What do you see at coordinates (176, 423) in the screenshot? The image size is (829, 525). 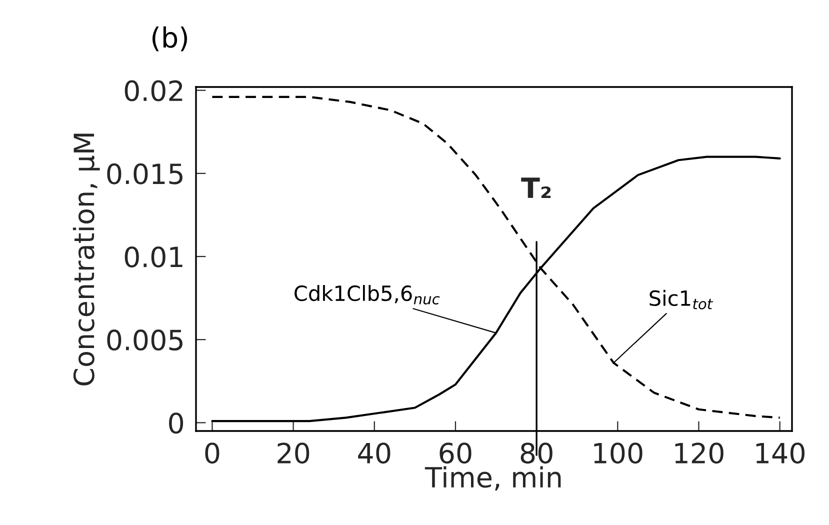 I see `y-tick-label: 0` at bounding box center [176, 423].